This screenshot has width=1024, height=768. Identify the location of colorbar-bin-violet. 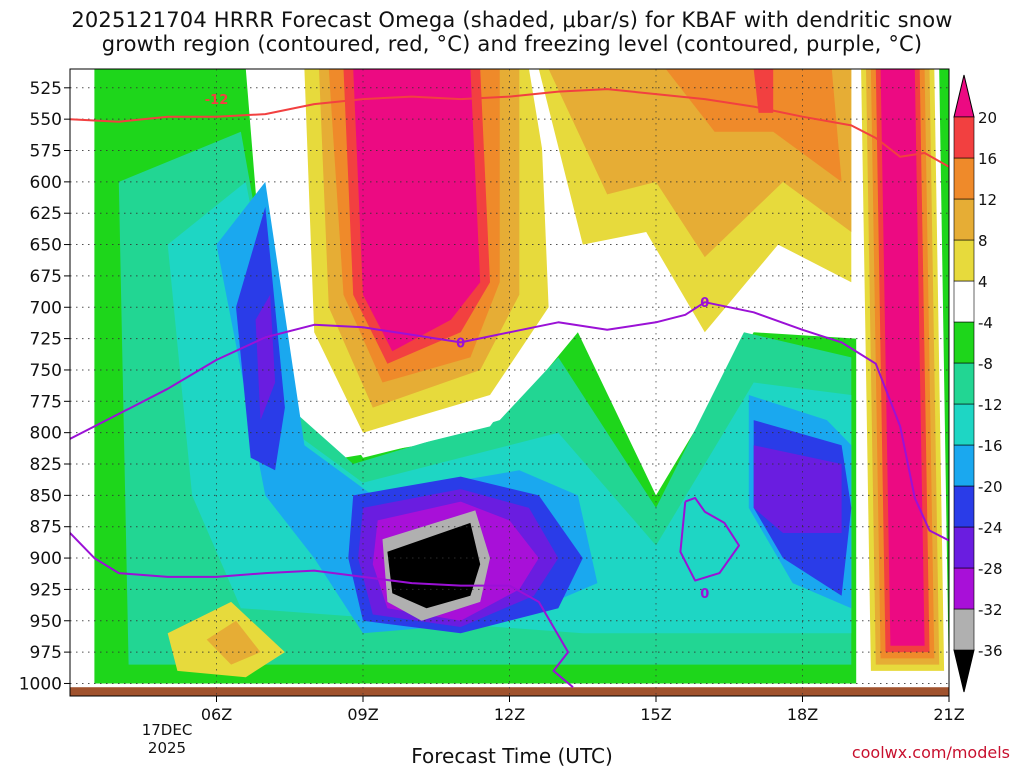
(964, 547).